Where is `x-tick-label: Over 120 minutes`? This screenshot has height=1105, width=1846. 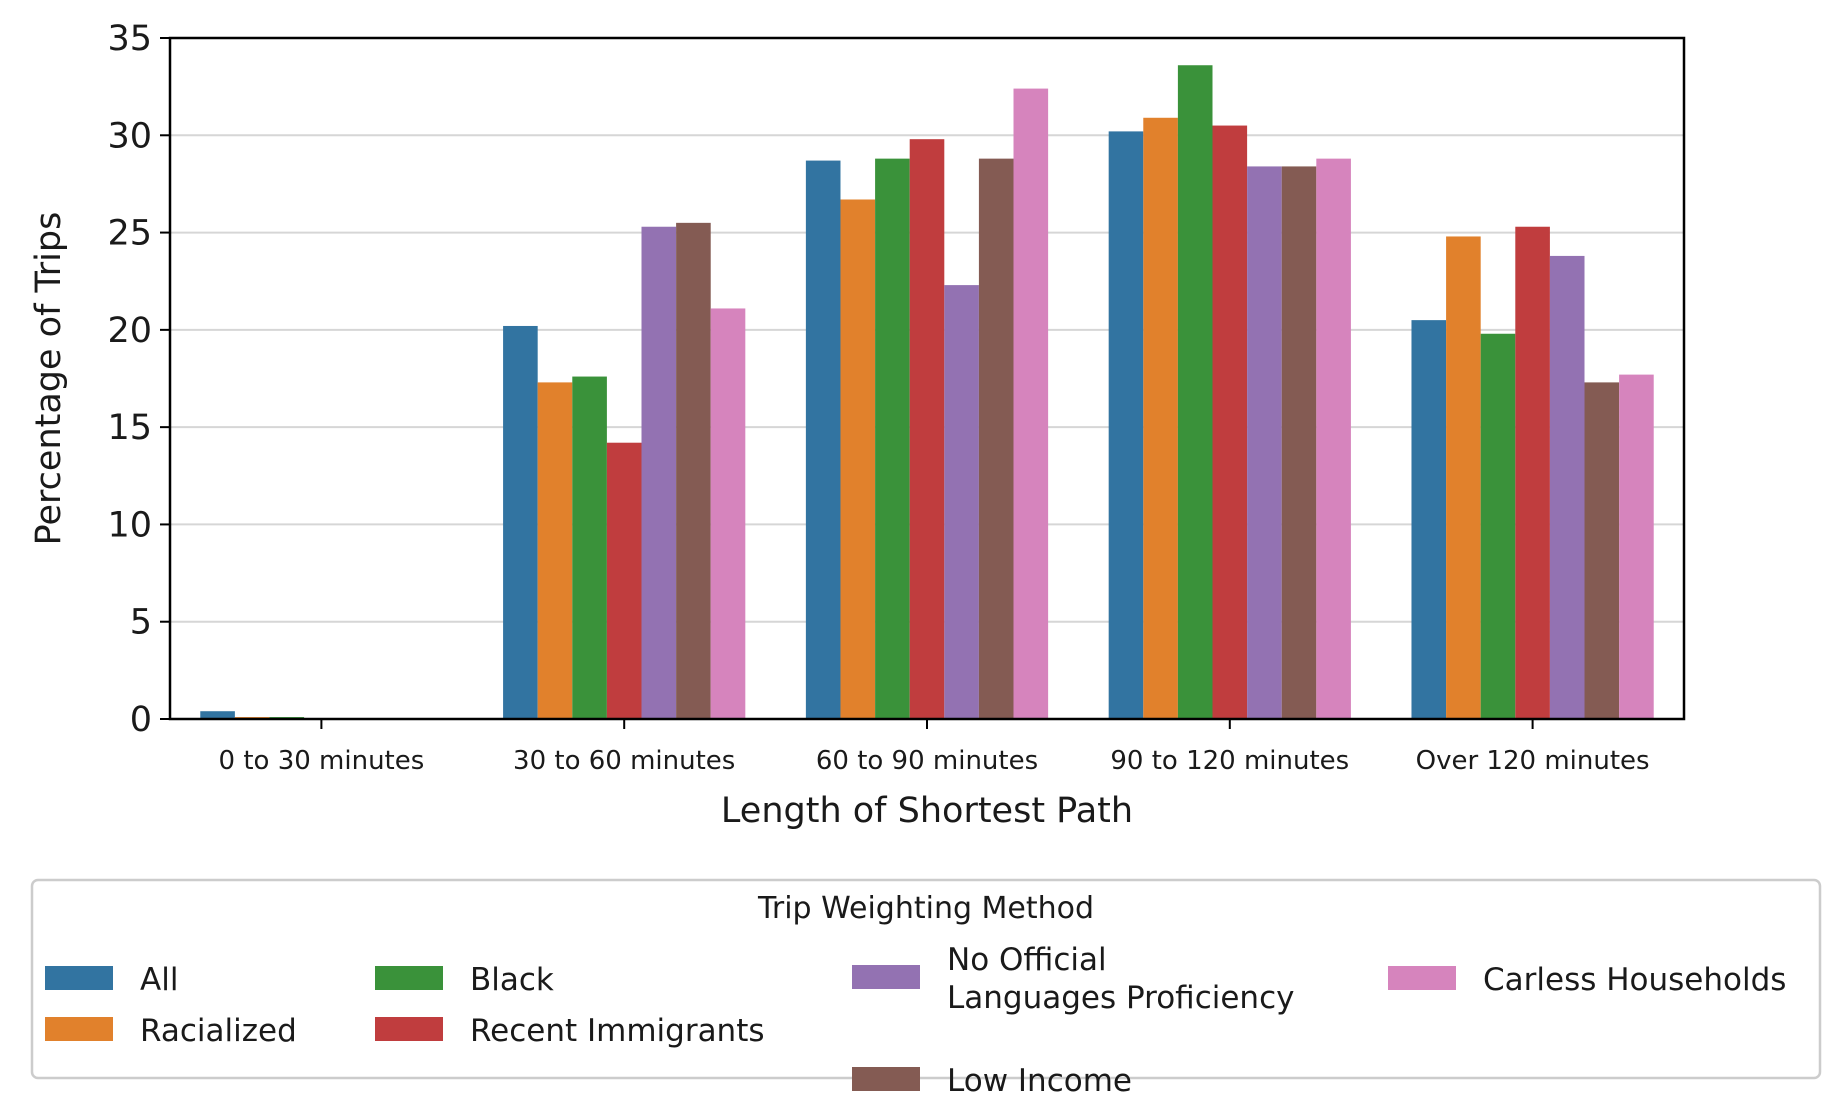 x-tick-label: Over 120 minutes is located at coordinates (1533, 761).